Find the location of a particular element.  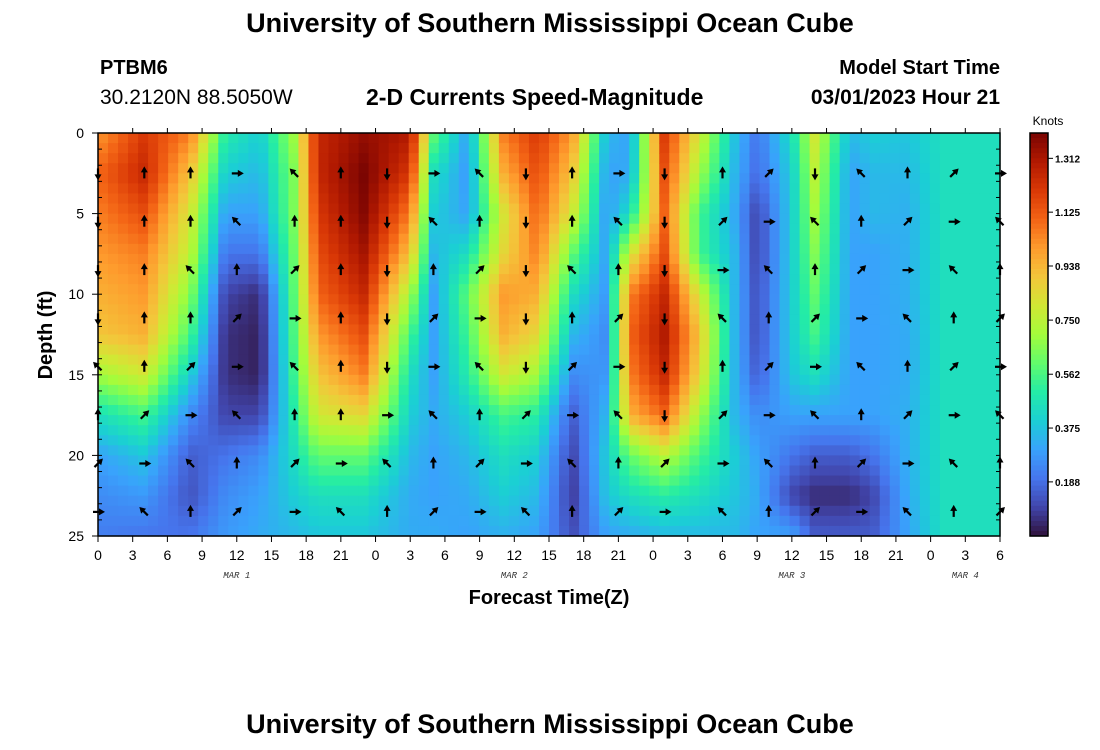

x-tick-label: 15 is located at coordinates (272, 555).